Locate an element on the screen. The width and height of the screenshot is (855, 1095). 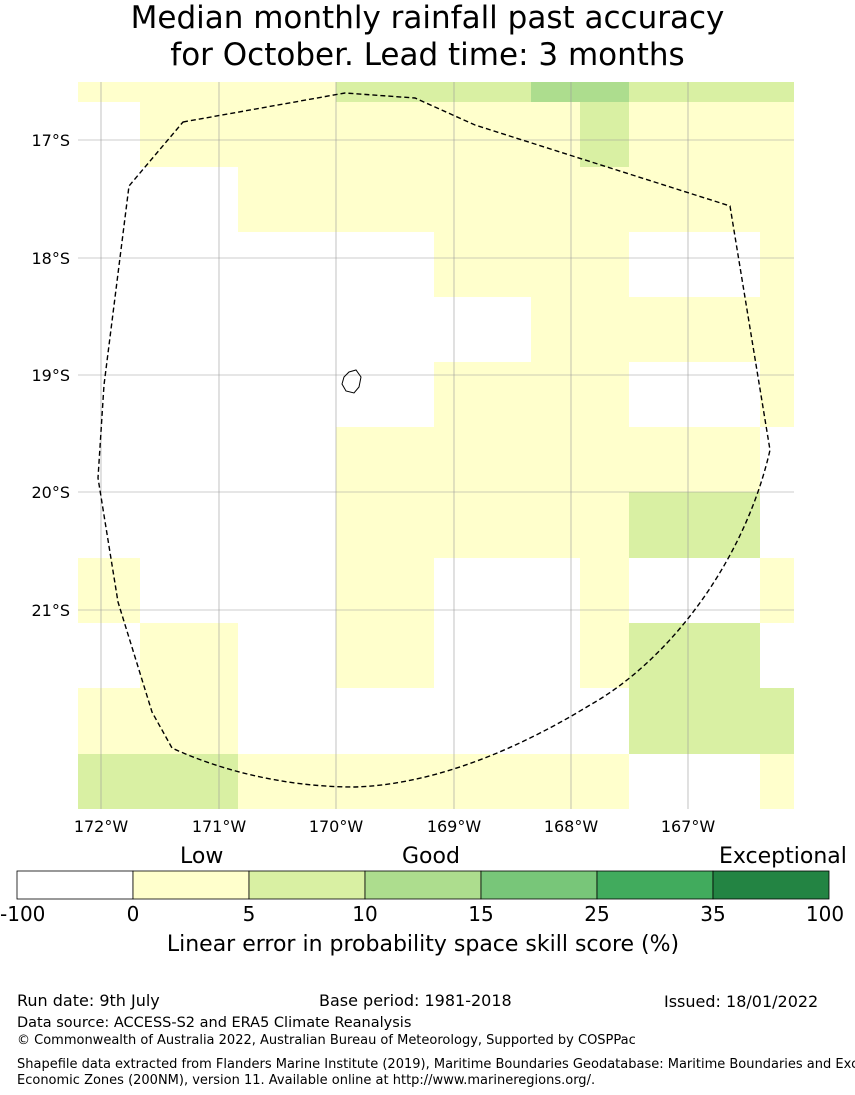
colorbar-tick-label: 35 is located at coordinates (713, 914).